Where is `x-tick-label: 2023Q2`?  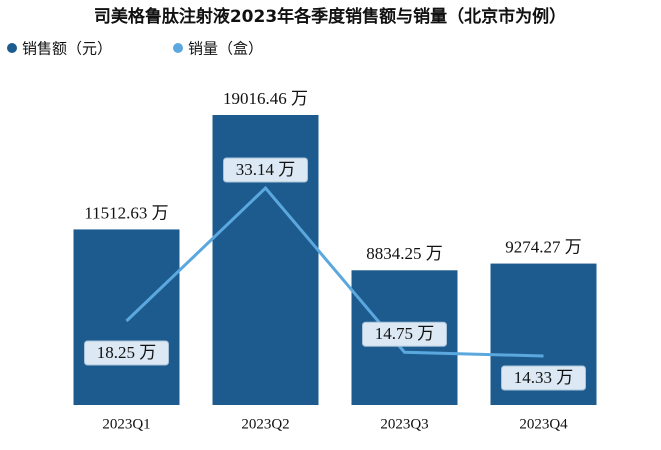 x-tick-label: 2023Q2 is located at coordinates (265, 424).